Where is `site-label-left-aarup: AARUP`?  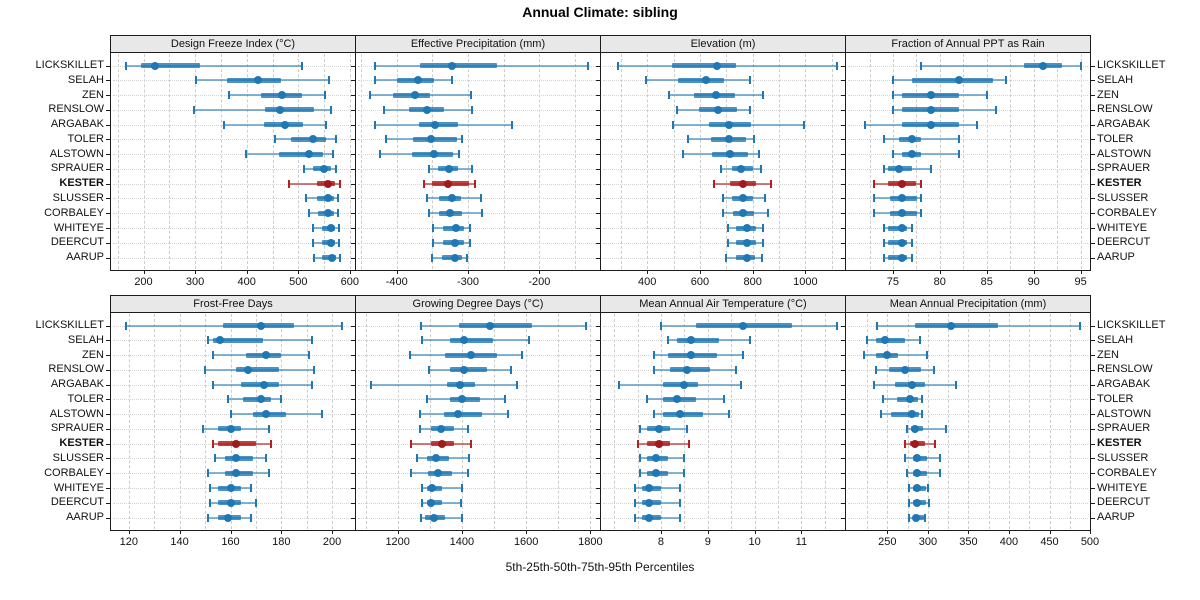
site-label-left-aarup: AARUP is located at coordinates (85, 257).